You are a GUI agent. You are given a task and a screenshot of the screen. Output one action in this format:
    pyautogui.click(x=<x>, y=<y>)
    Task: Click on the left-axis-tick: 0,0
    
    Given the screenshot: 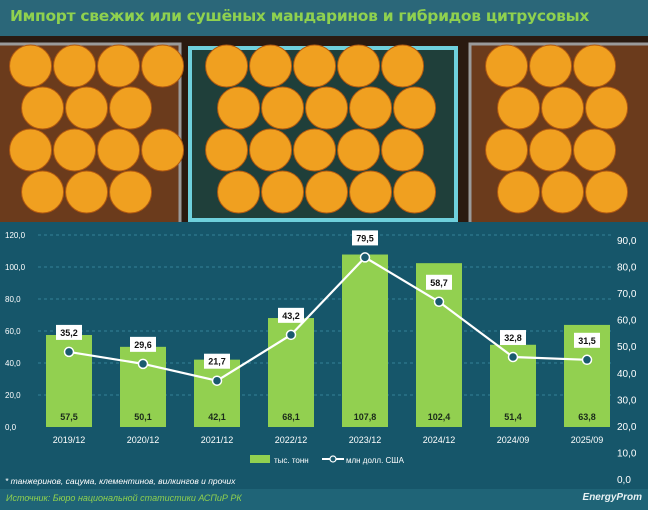 What is the action you would take?
    pyautogui.click(x=11, y=427)
    